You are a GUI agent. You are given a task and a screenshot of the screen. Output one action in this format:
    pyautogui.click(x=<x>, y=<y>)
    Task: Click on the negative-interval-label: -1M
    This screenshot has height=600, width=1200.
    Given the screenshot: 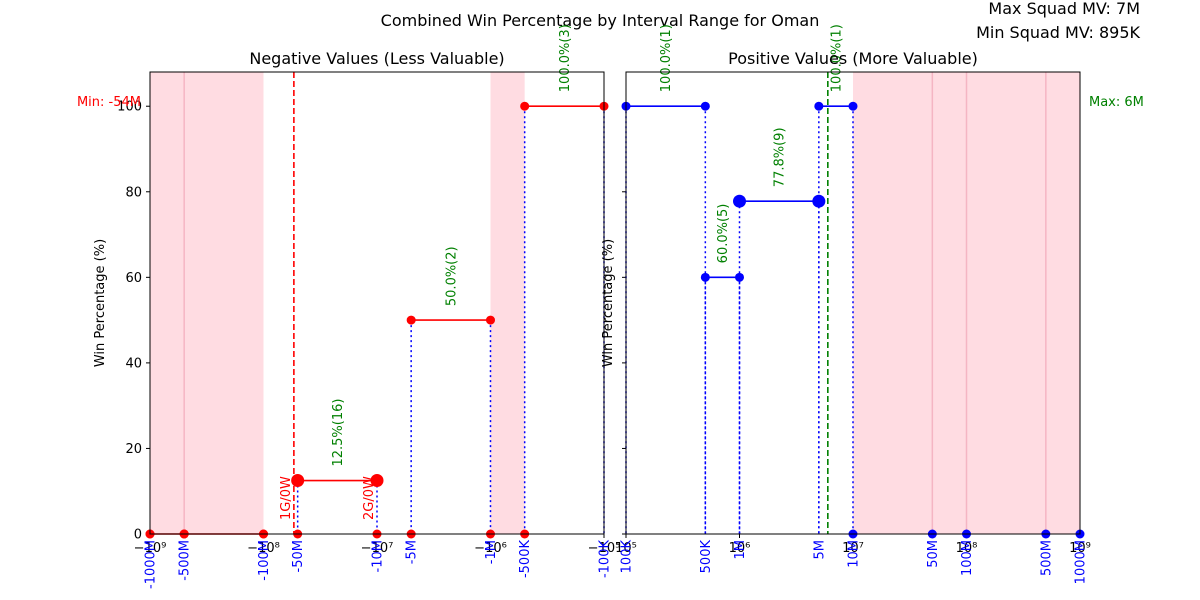 What is the action you would take?
    pyautogui.click(x=491, y=552)
    